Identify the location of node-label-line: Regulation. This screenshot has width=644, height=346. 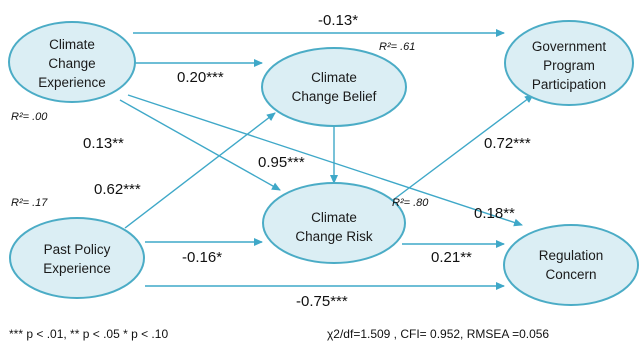
(571, 255).